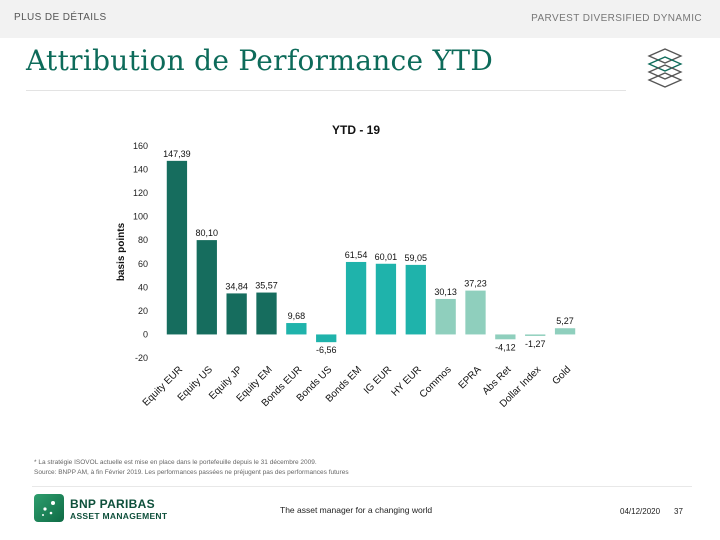  I want to click on bar-equity-em, so click(266, 313).